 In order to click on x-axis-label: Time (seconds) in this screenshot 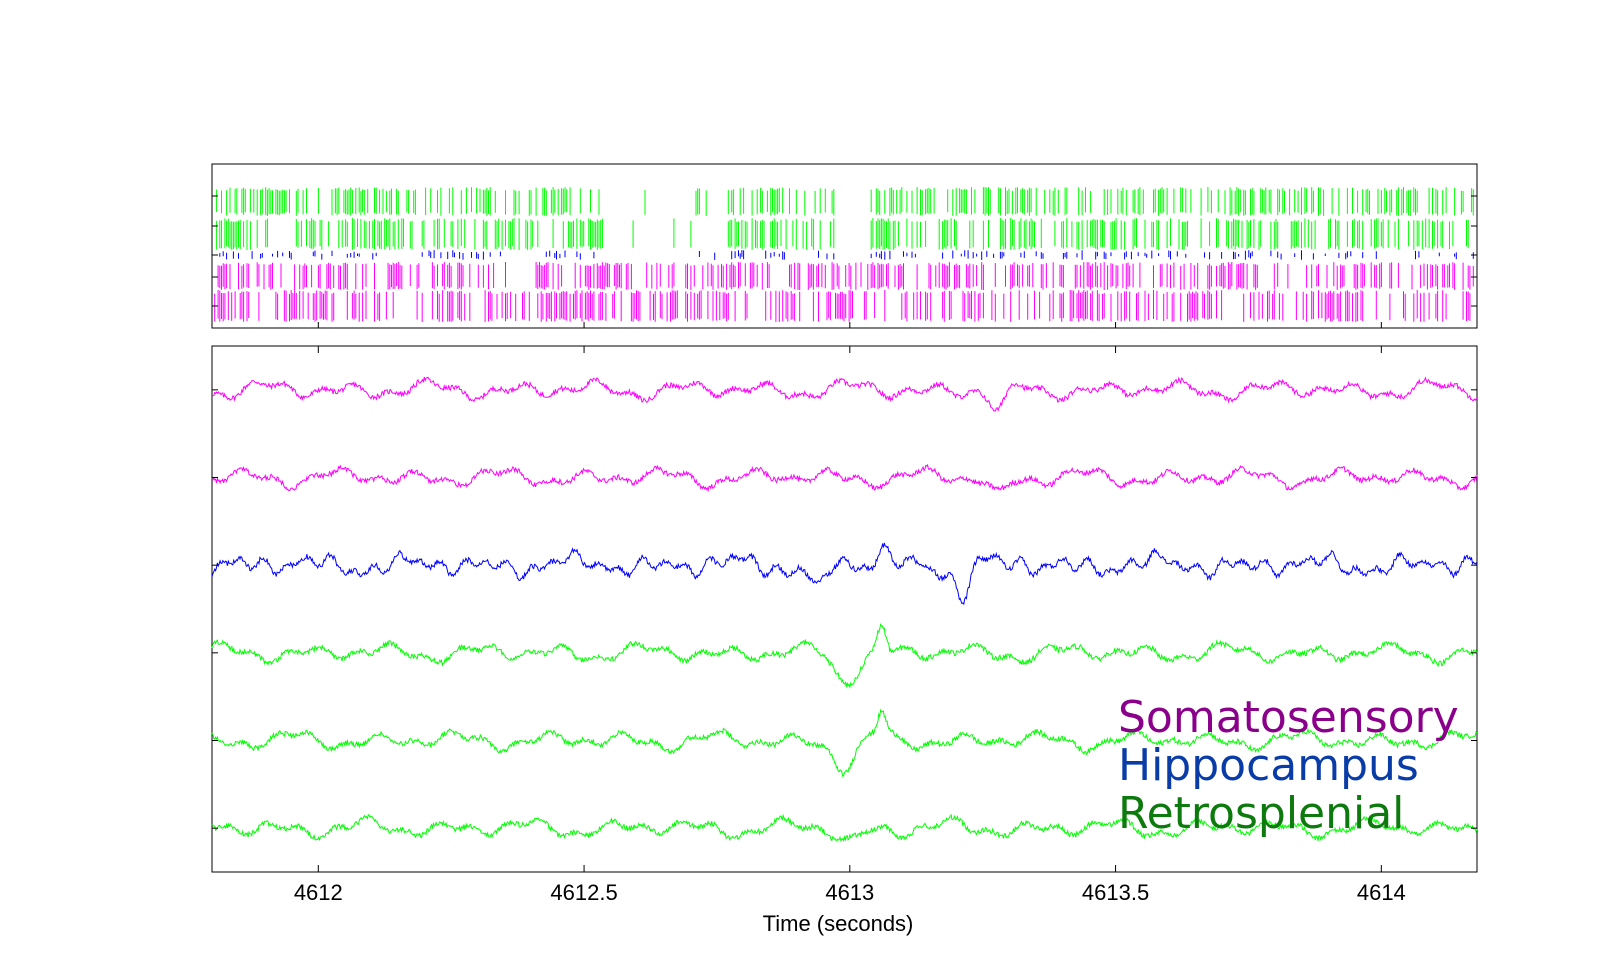, I will do `click(838, 923)`.